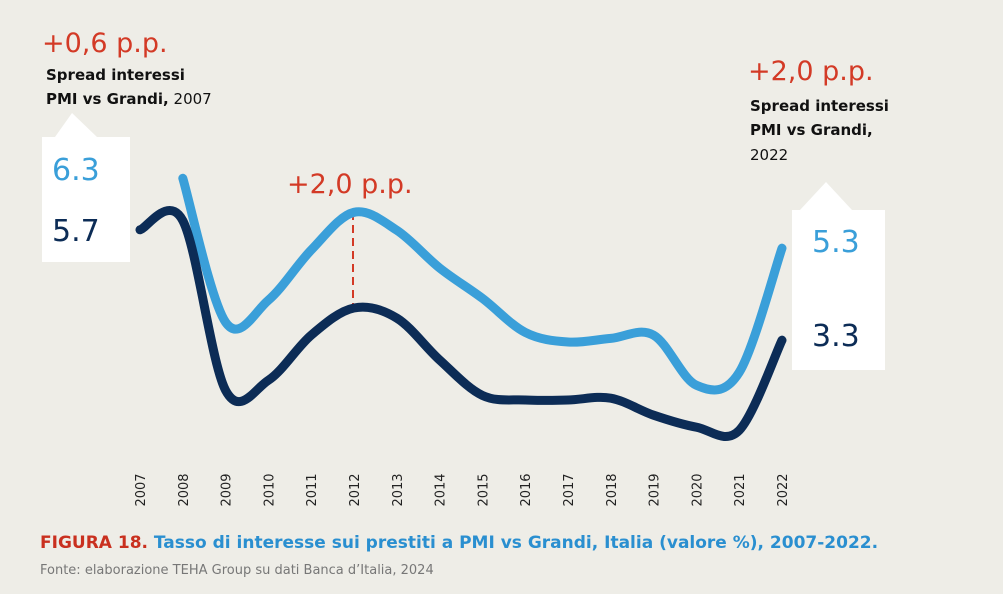 The width and height of the screenshot is (1003, 594). I want to click on x-tick-label: 2015, so click(483, 489).